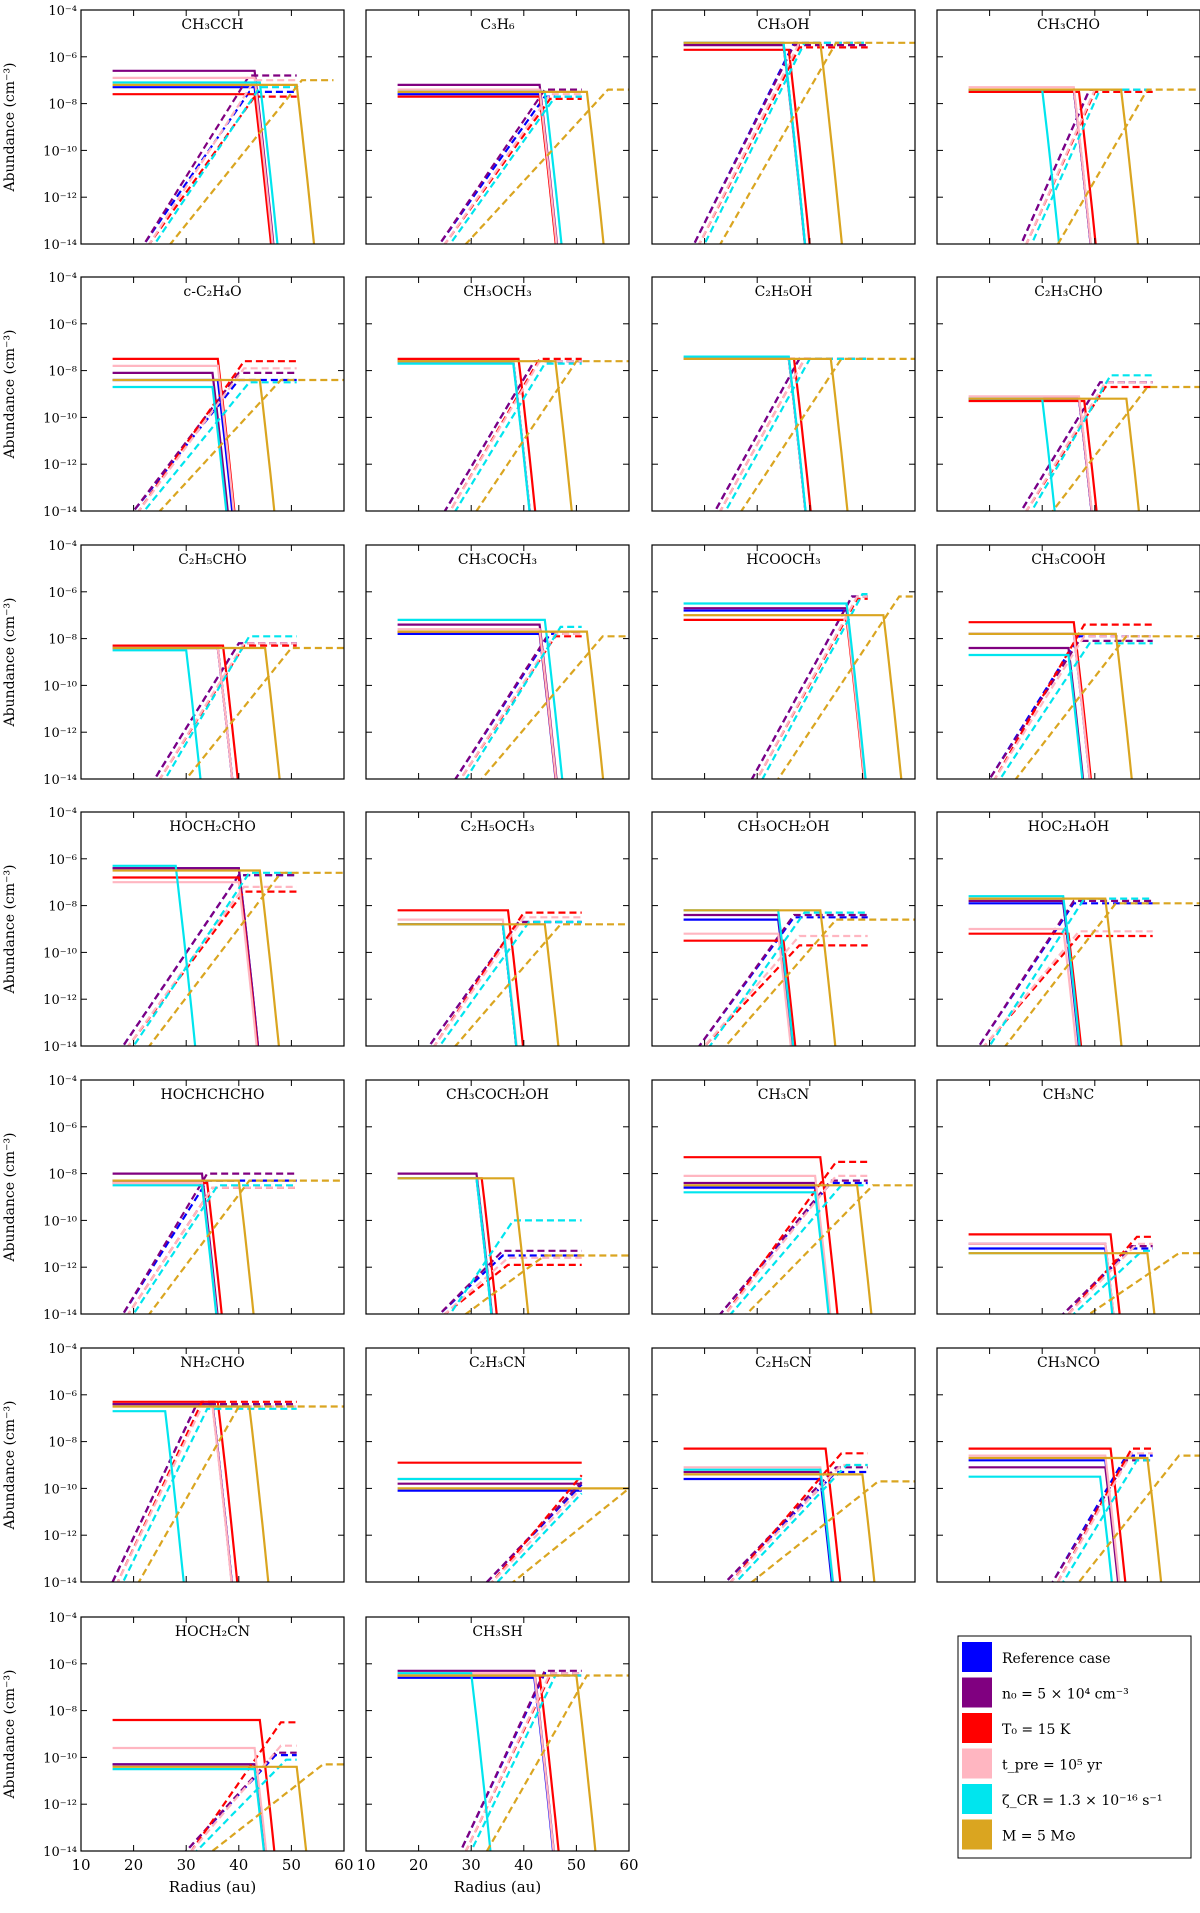  What do you see at coordinates (497, 1363) in the screenshot?
I see `chart-title: C₂H₃CN` at bounding box center [497, 1363].